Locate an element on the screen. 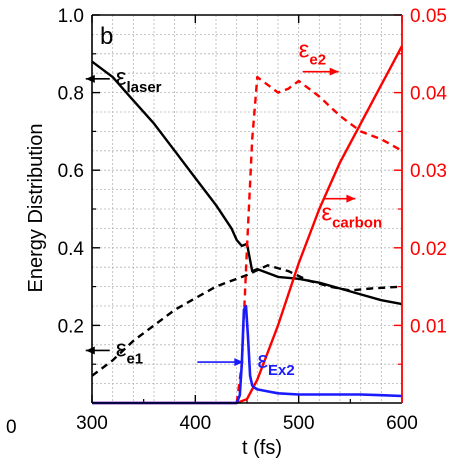 Image resolution: width=476 pixels, height=472 pixels. annotation-e1: εe1 is located at coordinates (114, 351).